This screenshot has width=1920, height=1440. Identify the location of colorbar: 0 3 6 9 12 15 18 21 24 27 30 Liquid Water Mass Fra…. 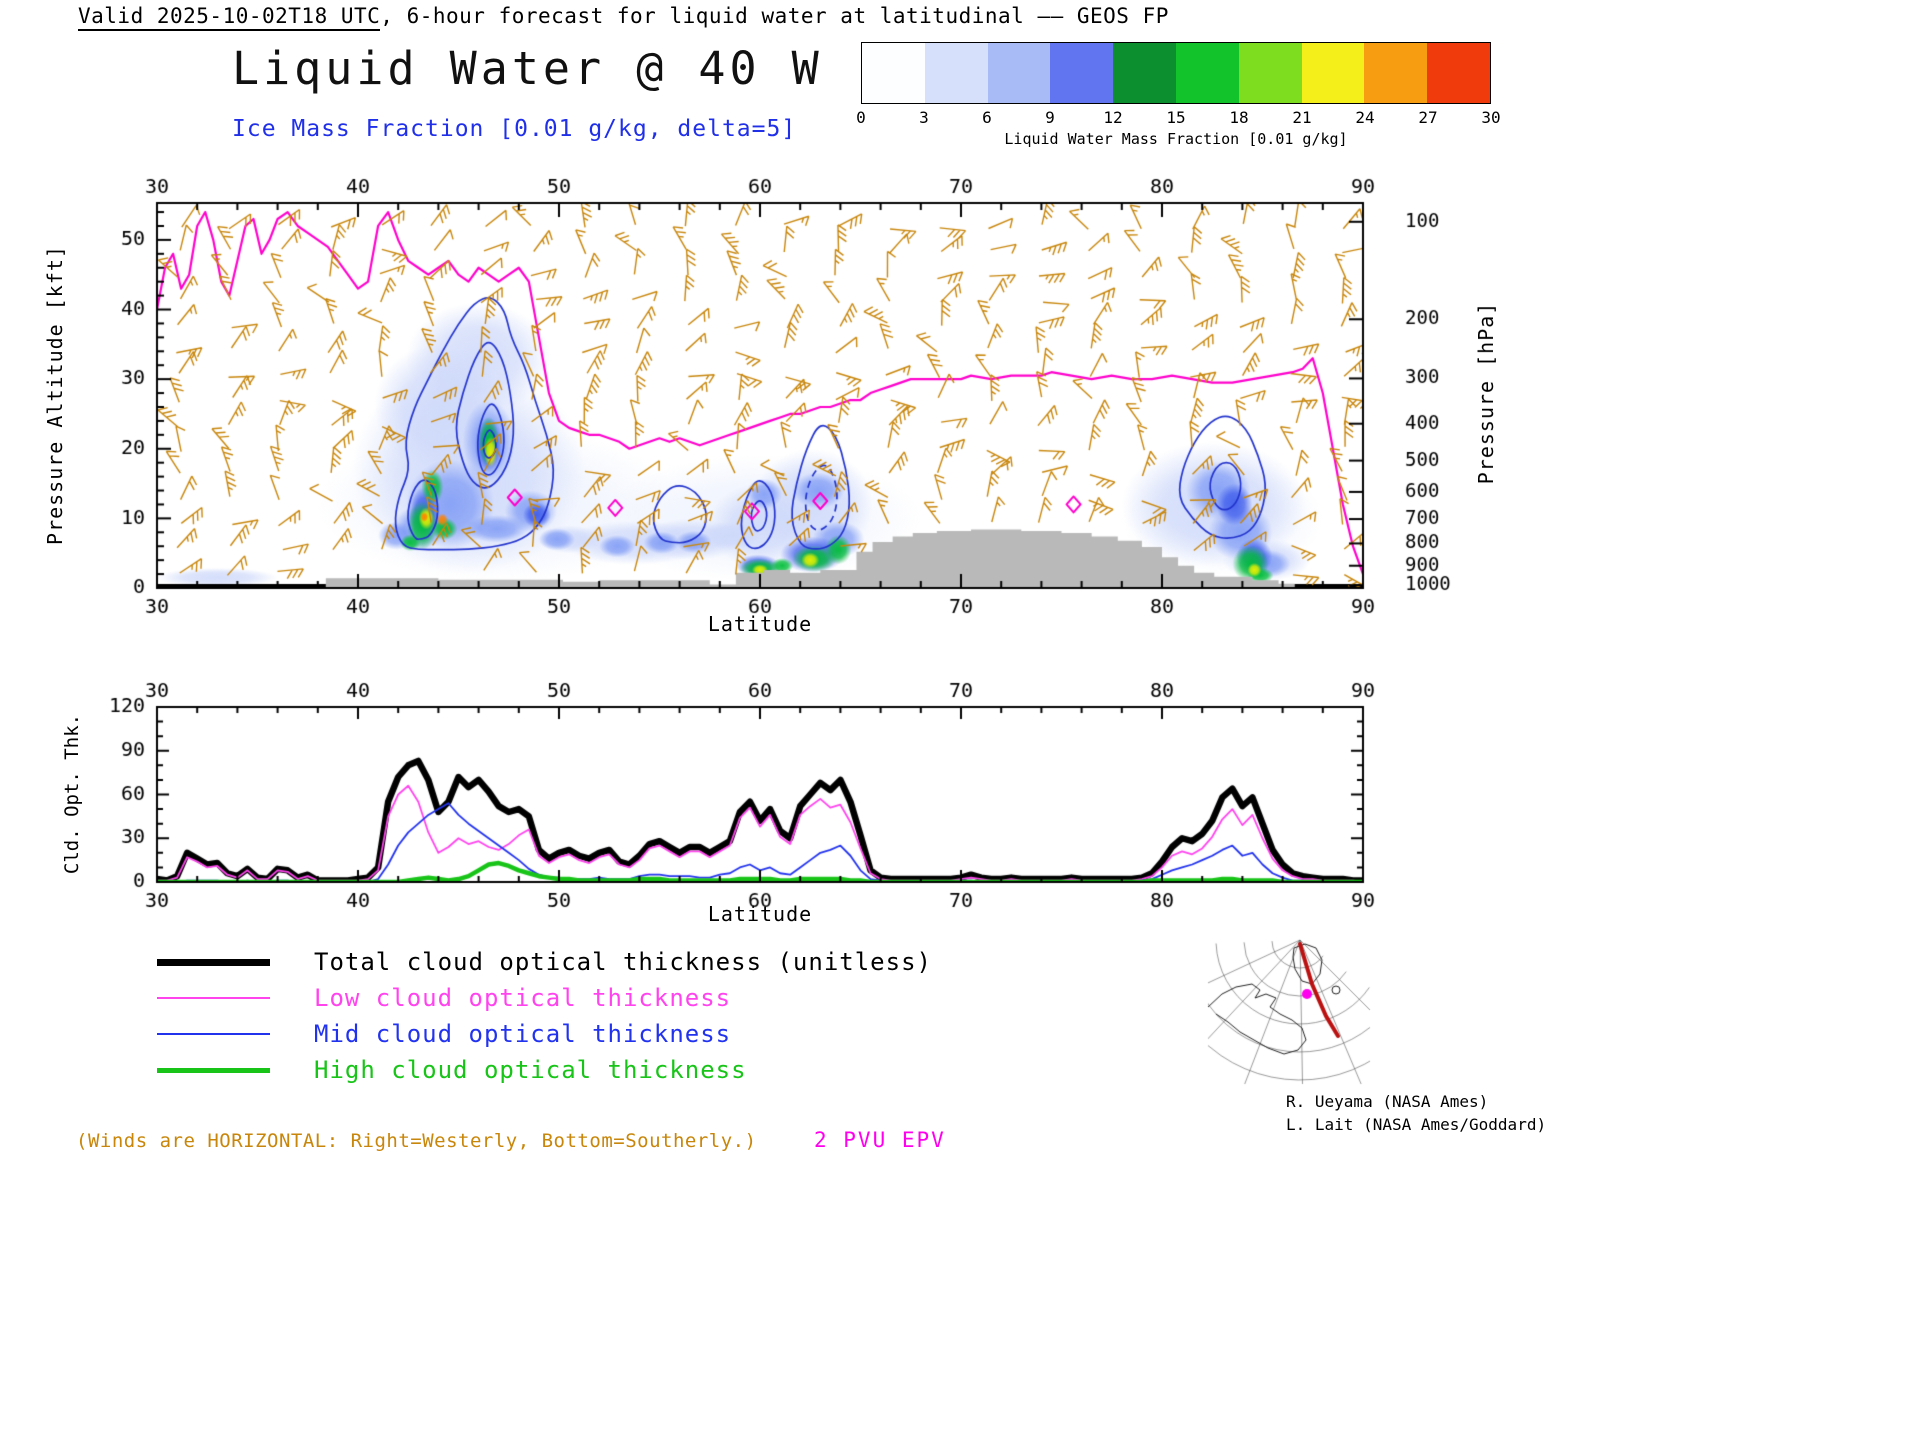
(1178, 95).